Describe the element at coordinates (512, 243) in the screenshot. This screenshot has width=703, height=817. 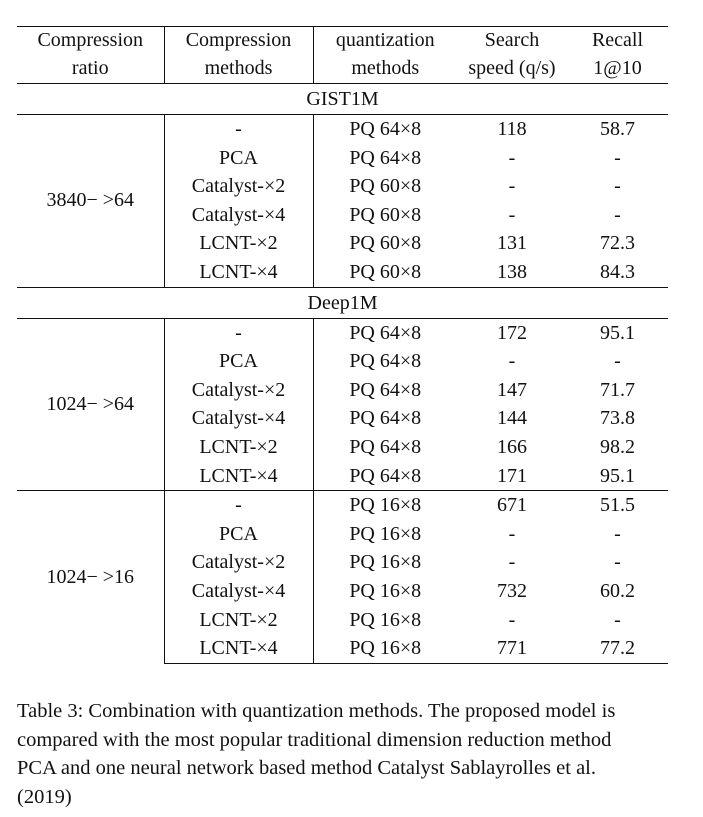
I see `search-speed-cell: 131` at that location.